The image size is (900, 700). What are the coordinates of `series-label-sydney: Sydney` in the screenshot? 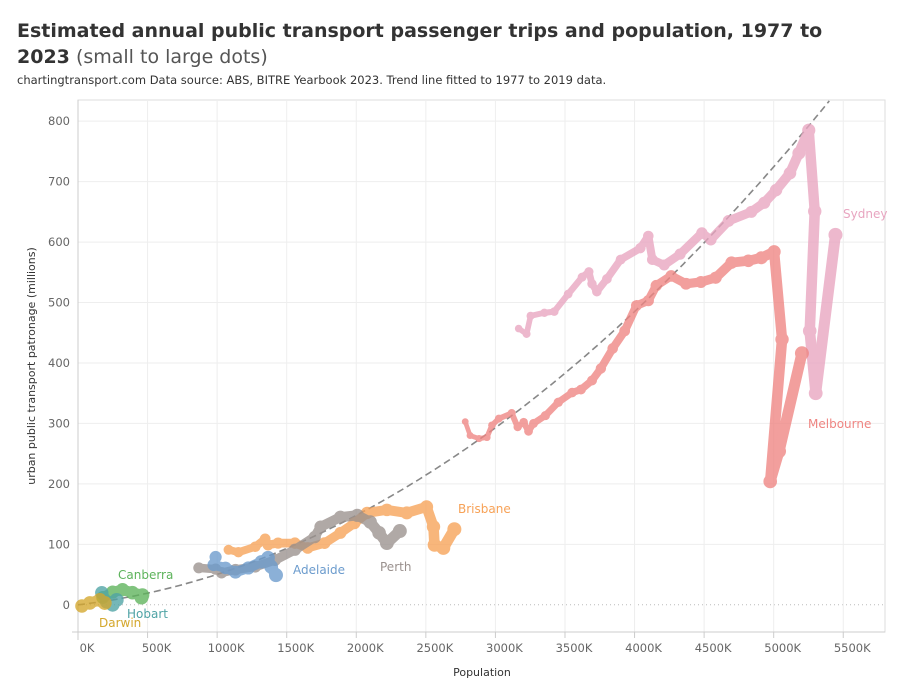 It's located at (865, 214).